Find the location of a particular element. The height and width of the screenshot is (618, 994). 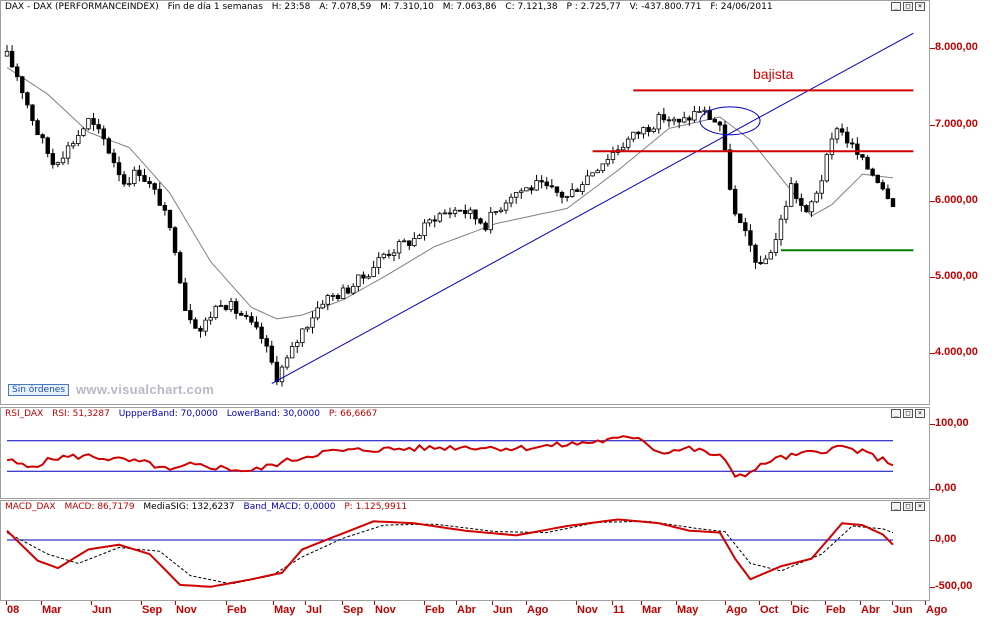

macd-band: Band_MACD: 0,0000 is located at coordinates (289, 507).